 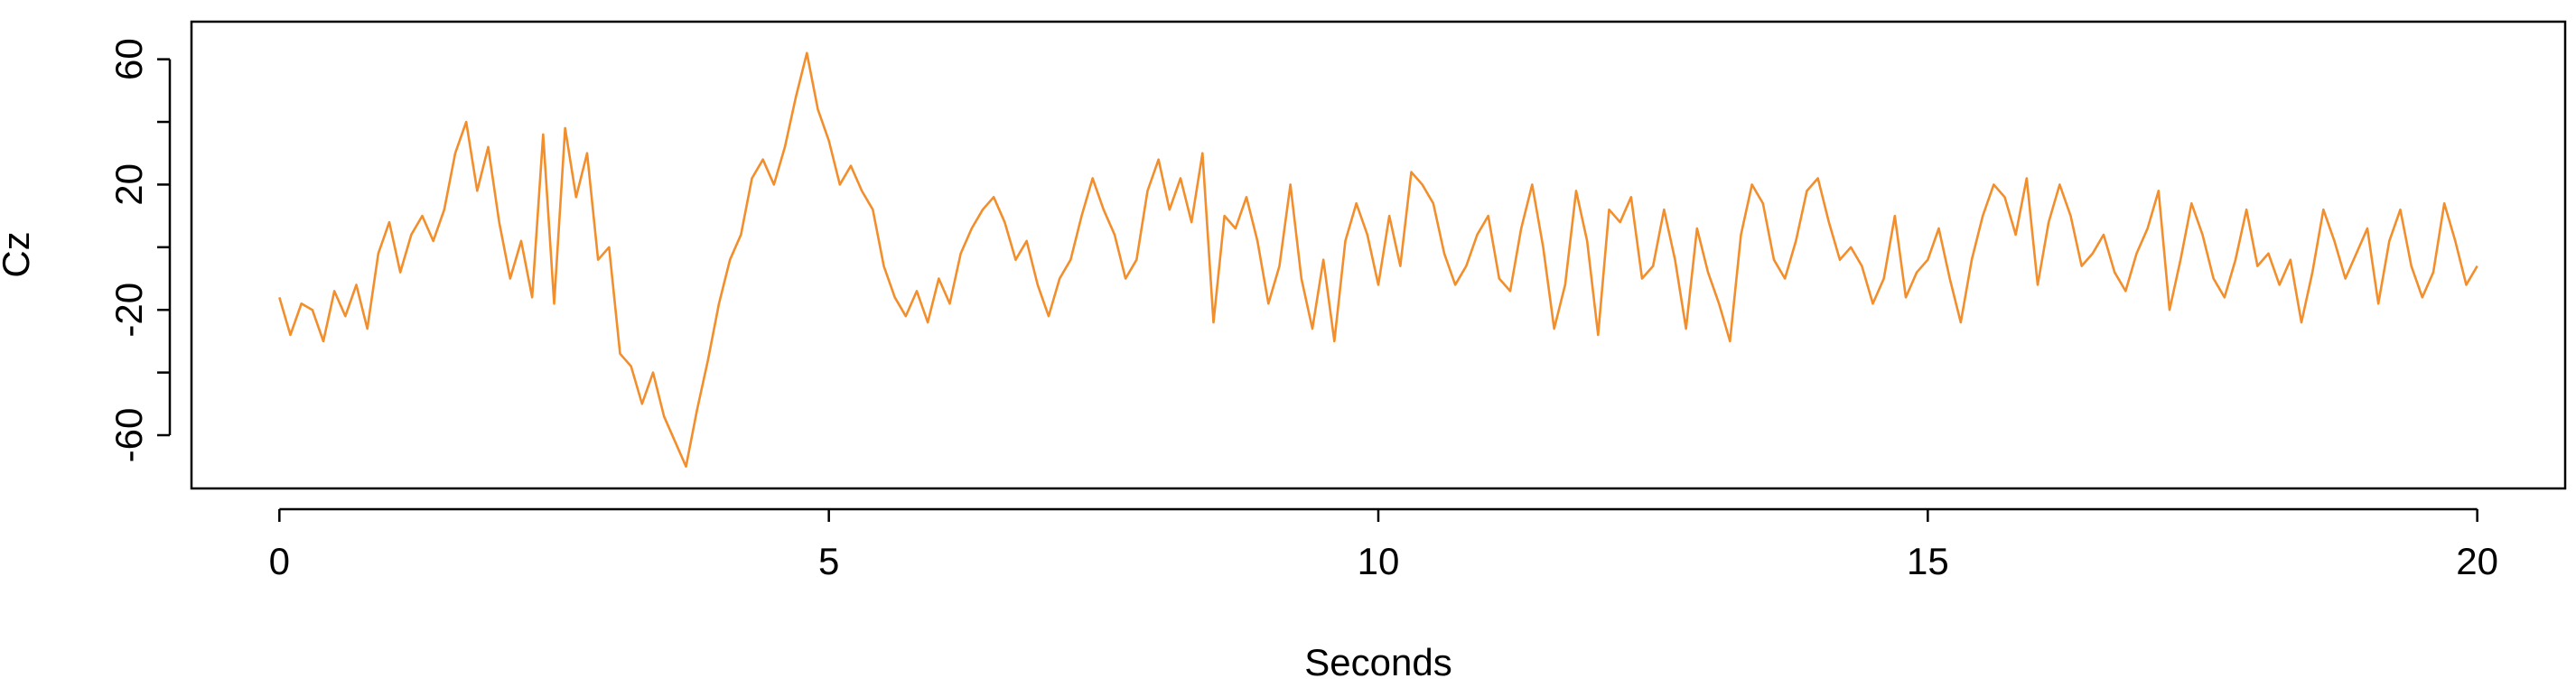 I want to click on x-axis-label: Seconds, so click(x=1377, y=662).